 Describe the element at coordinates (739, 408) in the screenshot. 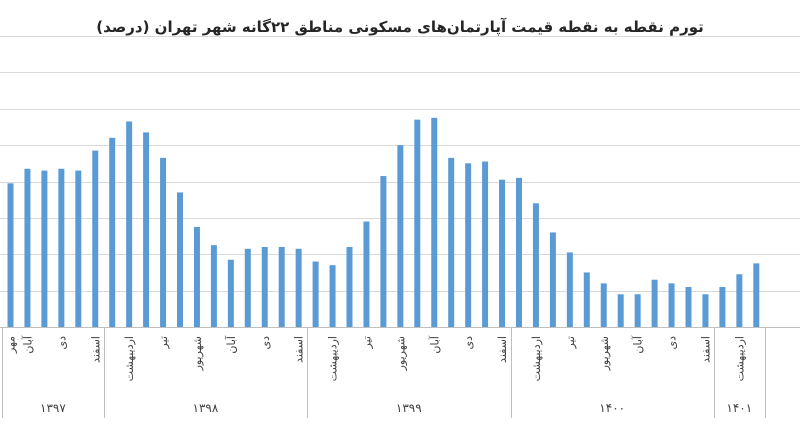

I see `year-label: ۱۴۰۱` at that location.